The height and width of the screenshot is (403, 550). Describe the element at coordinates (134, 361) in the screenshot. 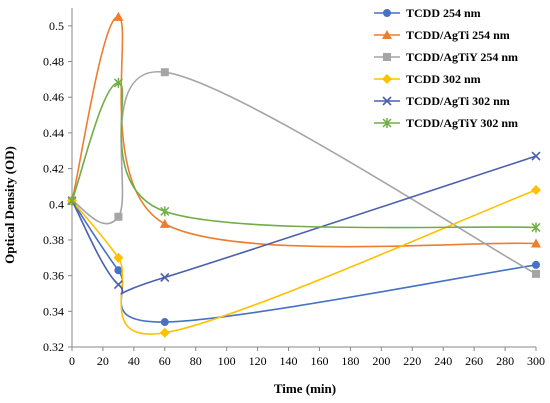

I see `x-tick-label: 40` at that location.